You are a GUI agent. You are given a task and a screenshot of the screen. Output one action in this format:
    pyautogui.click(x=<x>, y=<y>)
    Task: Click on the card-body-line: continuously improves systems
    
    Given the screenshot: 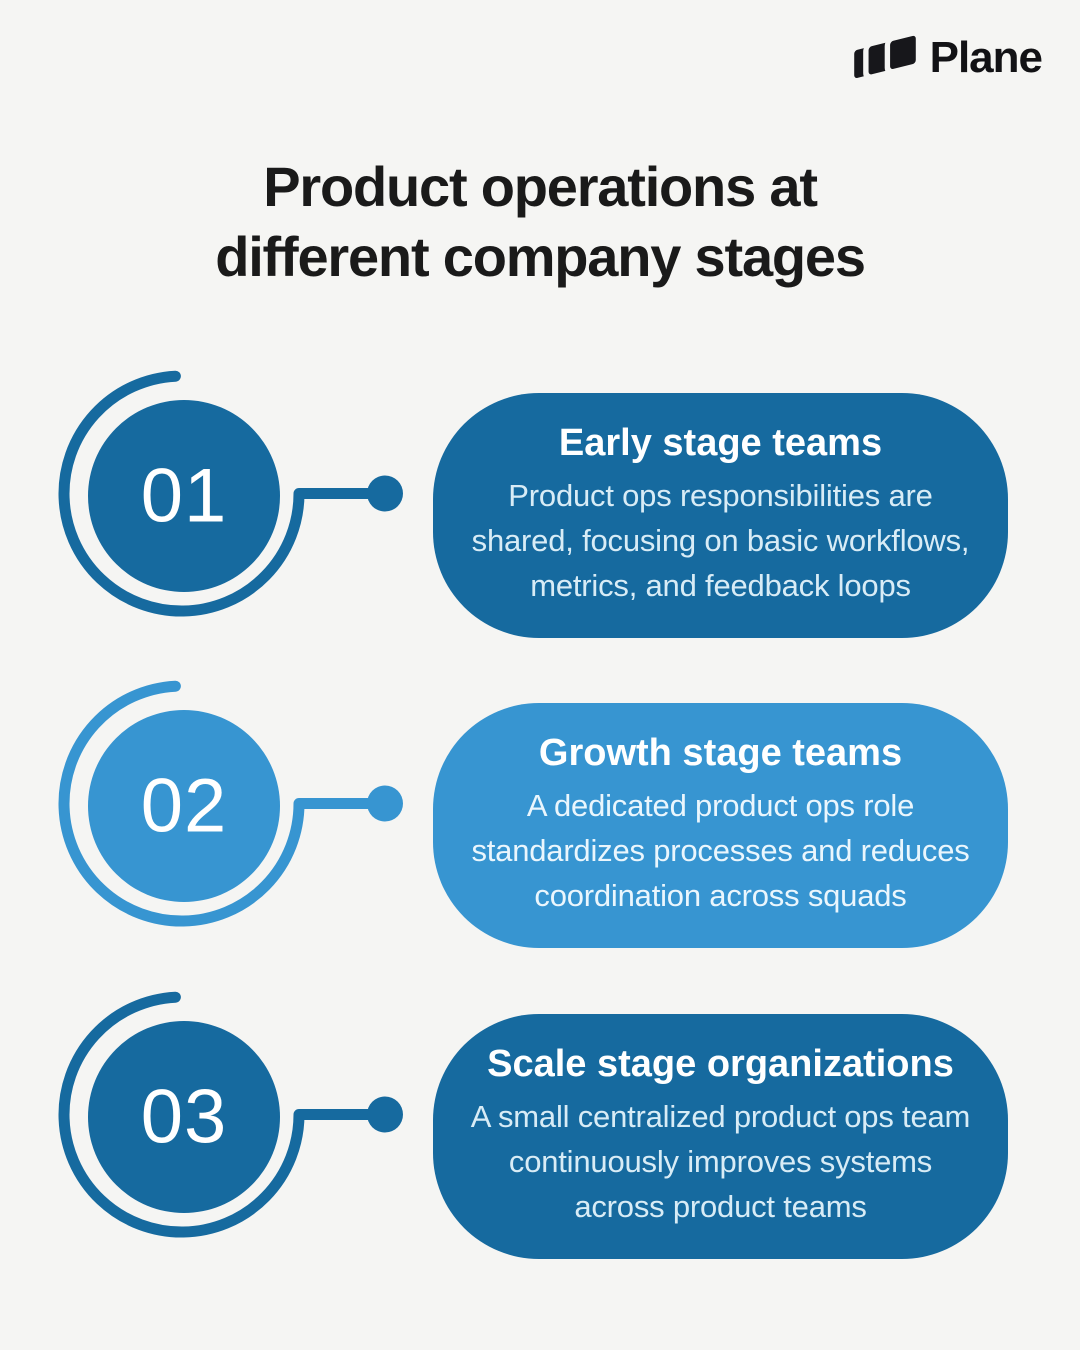 What is the action you would take?
    pyautogui.click(x=720, y=1161)
    